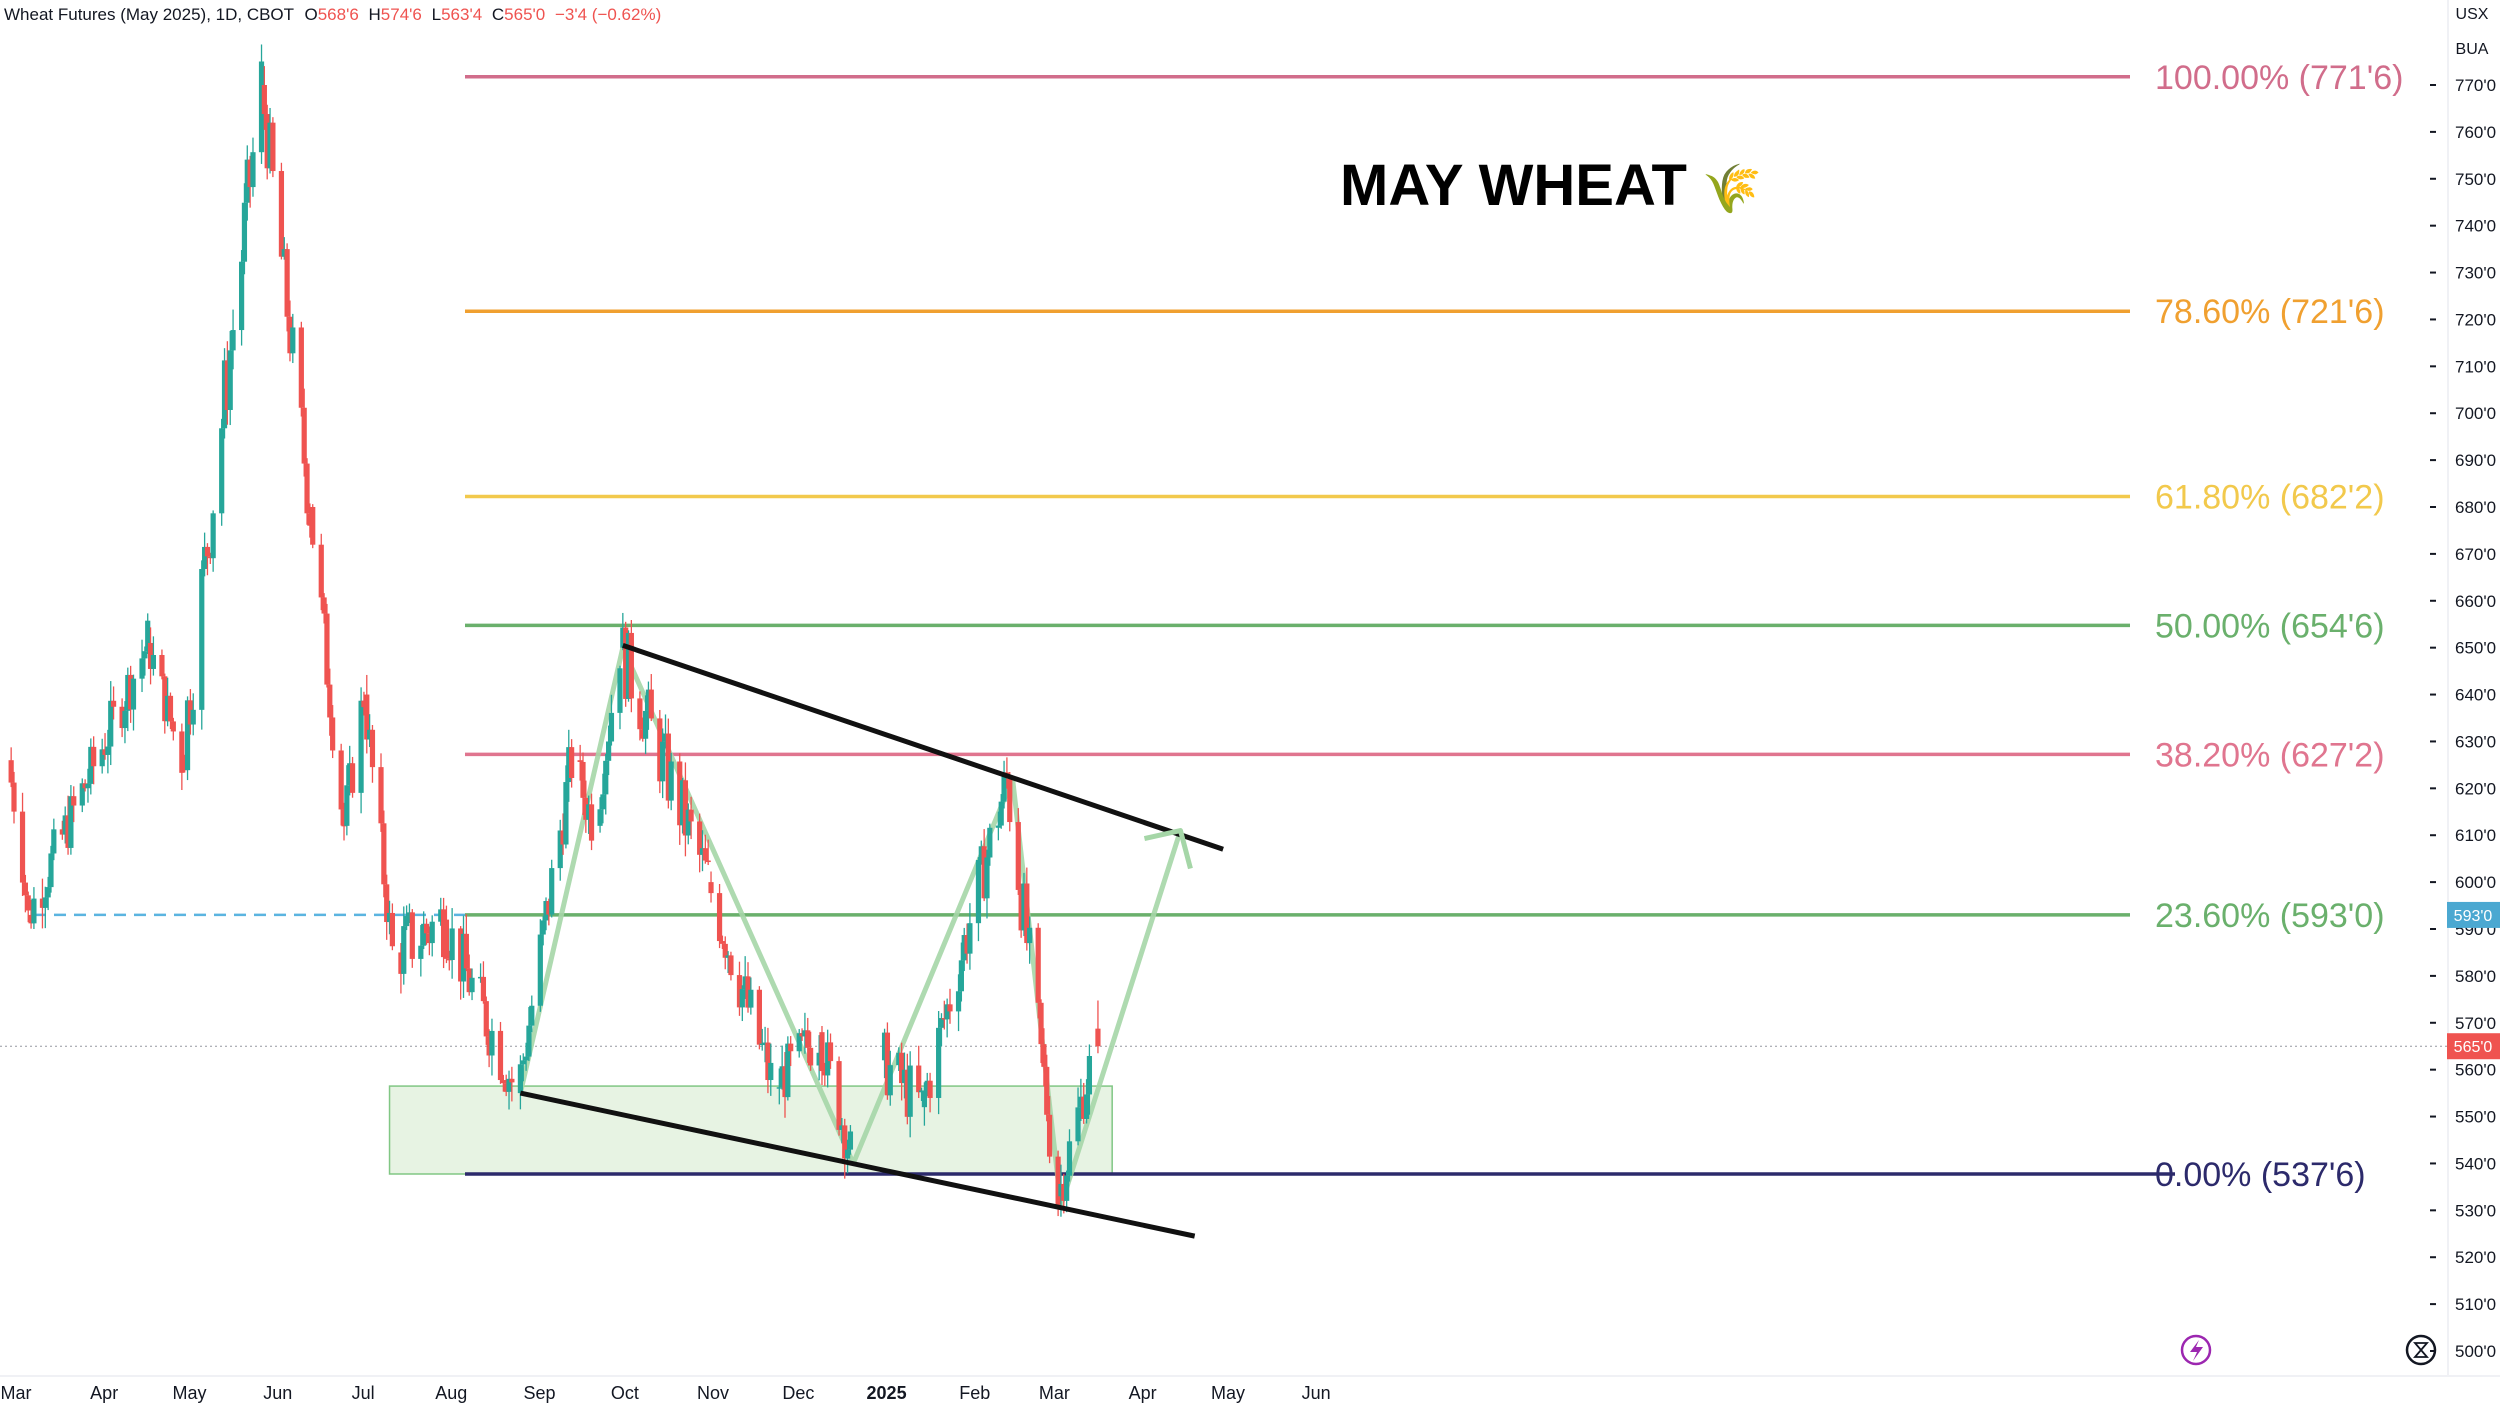  Describe the element at coordinates (750, 1130) in the screenshot. I see `support-zone` at that location.